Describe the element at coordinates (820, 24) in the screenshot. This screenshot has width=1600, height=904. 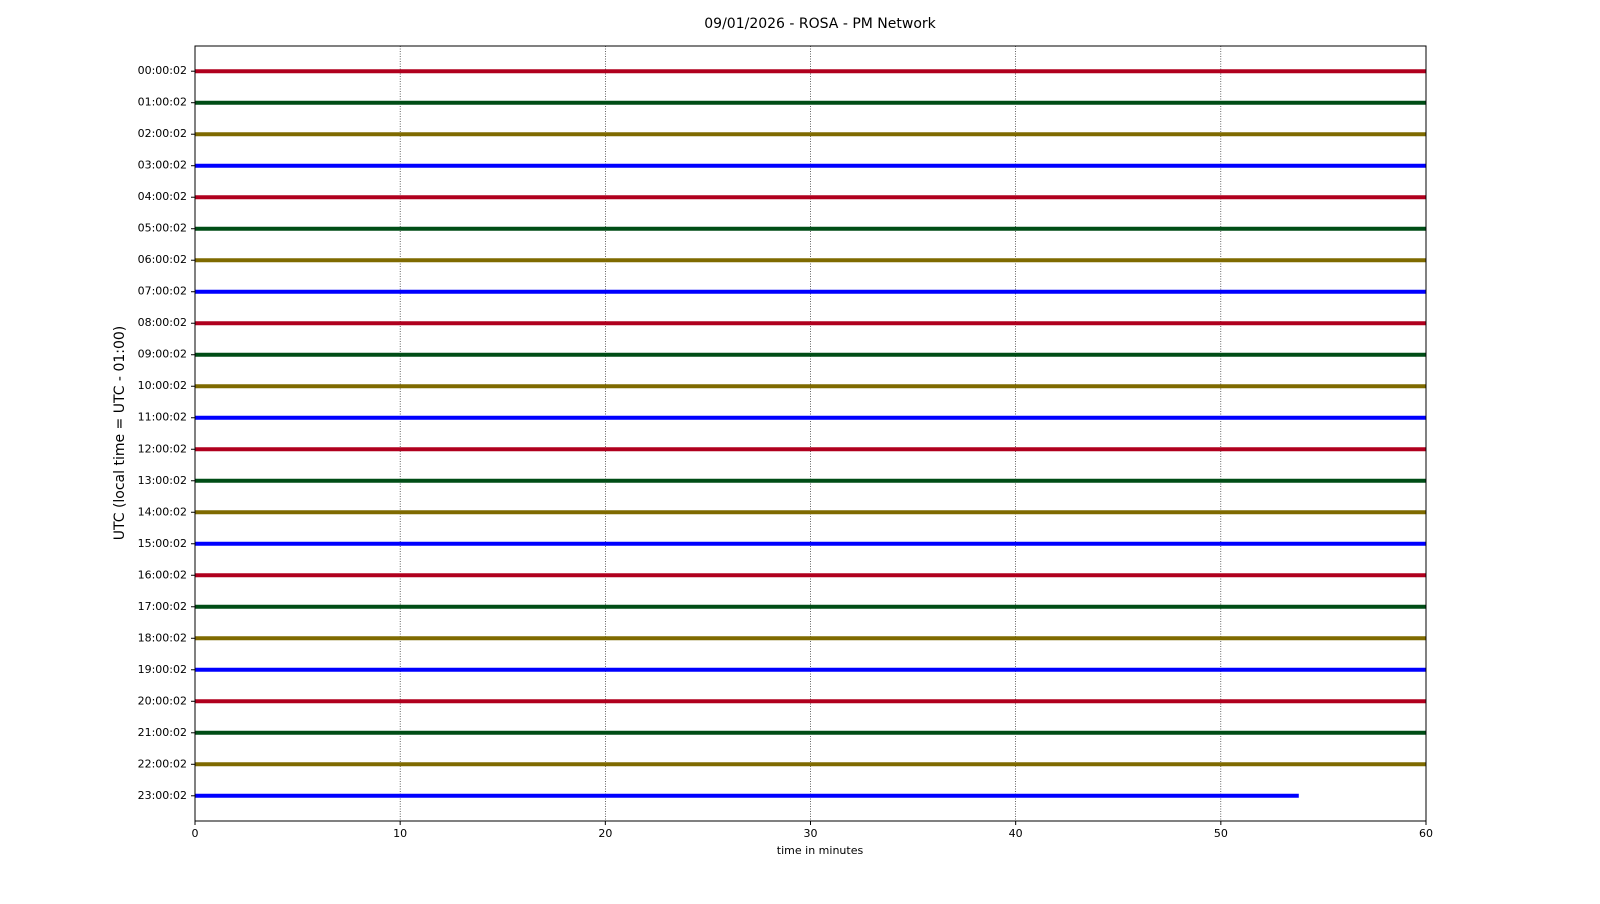
I see `chart-title: 09/01/2026 - ROSA - PM Network` at that location.